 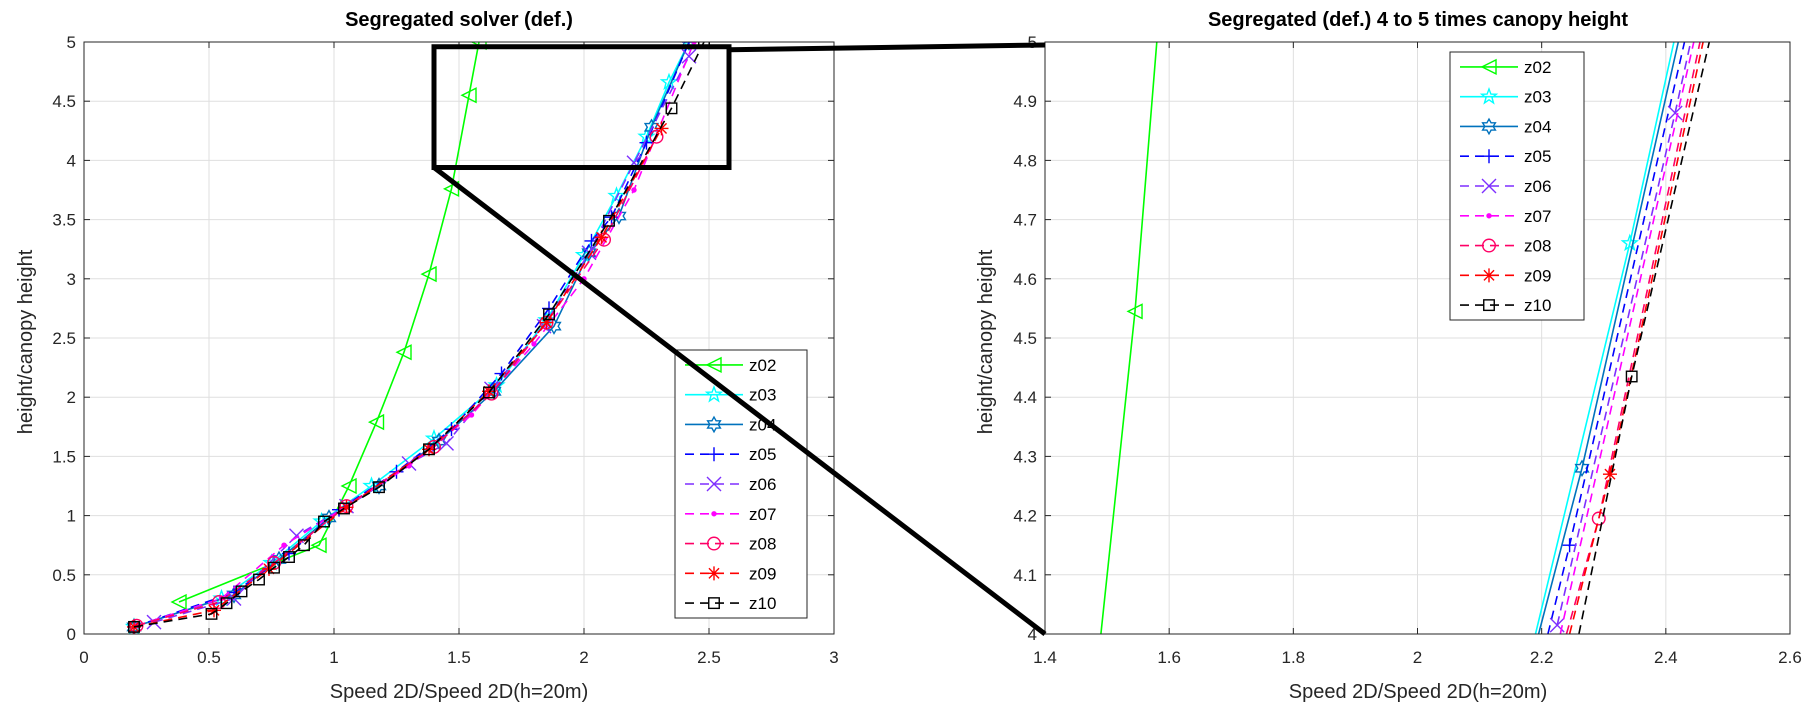 What do you see at coordinates (1489, 186) in the screenshot?
I see `legend-marker-z06` at bounding box center [1489, 186].